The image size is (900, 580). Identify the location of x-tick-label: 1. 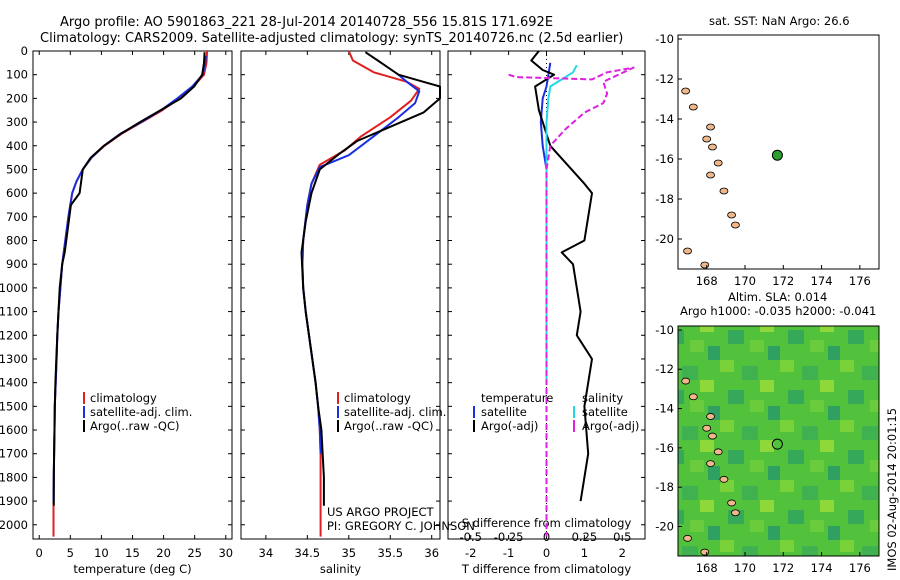
(584, 553).